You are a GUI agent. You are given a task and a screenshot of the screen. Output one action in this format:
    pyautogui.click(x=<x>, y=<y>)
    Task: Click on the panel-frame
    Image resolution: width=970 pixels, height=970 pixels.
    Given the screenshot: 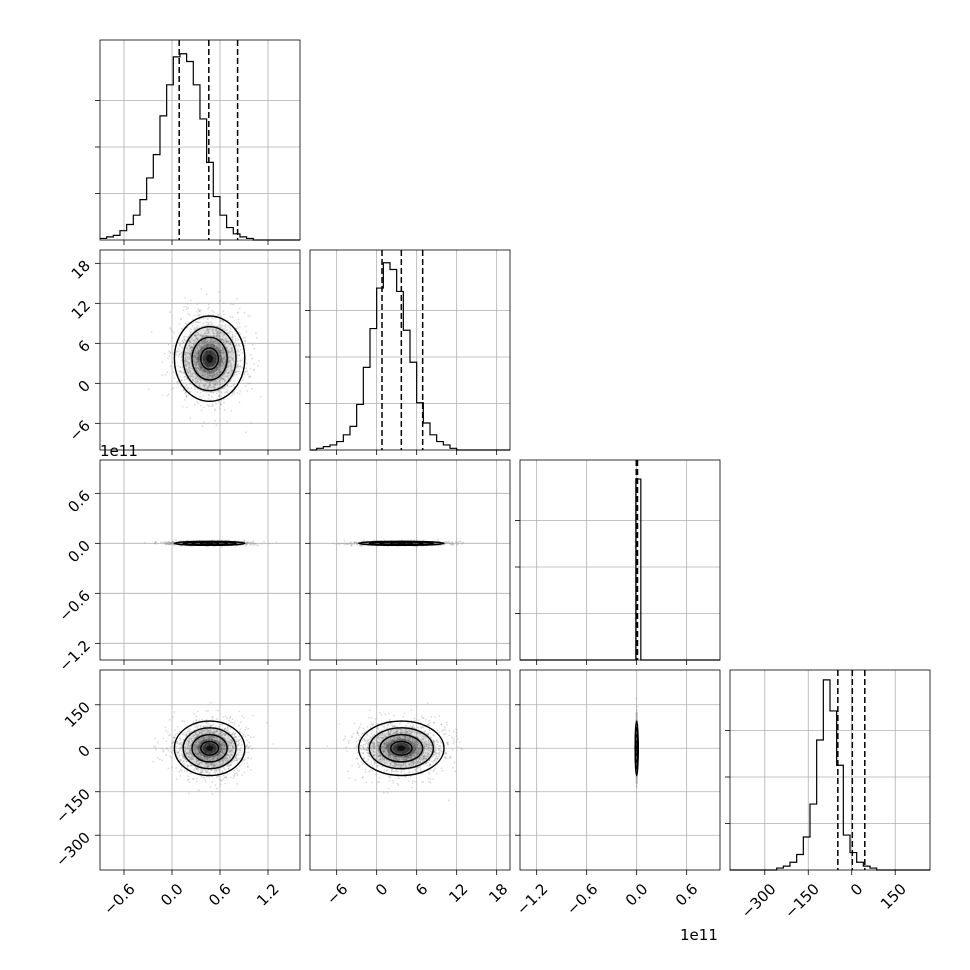 What is the action you would take?
    pyautogui.click(x=200, y=140)
    